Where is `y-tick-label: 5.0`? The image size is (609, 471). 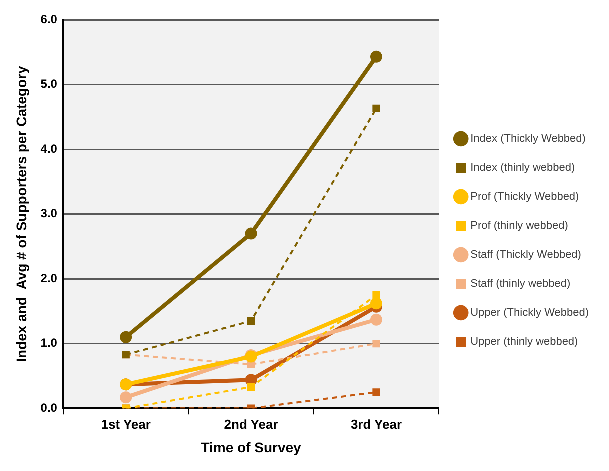 y-tick-label: 5.0 is located at coordinates (49, 84).